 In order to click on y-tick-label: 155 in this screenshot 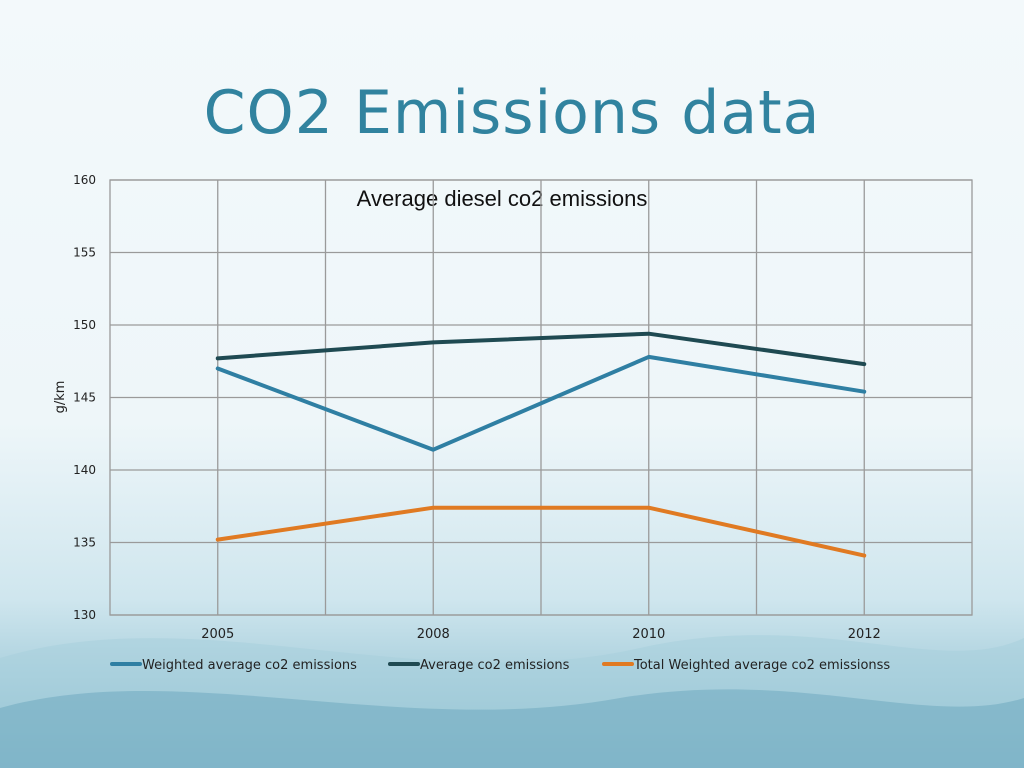, I will do `click(84, 253)`.